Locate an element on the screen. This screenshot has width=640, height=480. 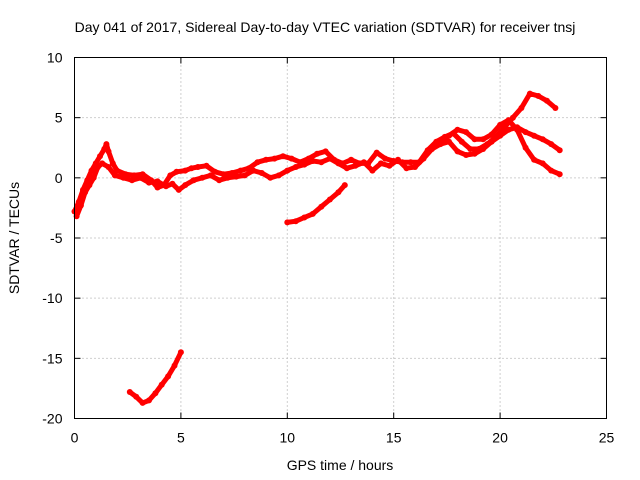
y-tick-label: -5 is located at coordinates (56, 238).